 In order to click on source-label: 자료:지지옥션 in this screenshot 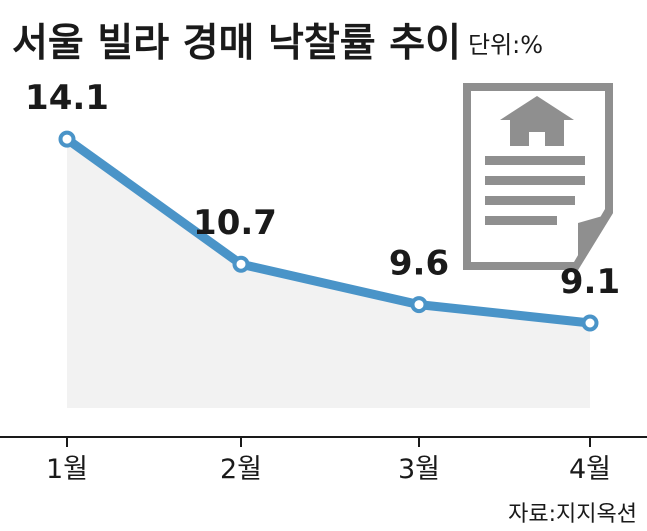, I will do `click(572, 514)`.